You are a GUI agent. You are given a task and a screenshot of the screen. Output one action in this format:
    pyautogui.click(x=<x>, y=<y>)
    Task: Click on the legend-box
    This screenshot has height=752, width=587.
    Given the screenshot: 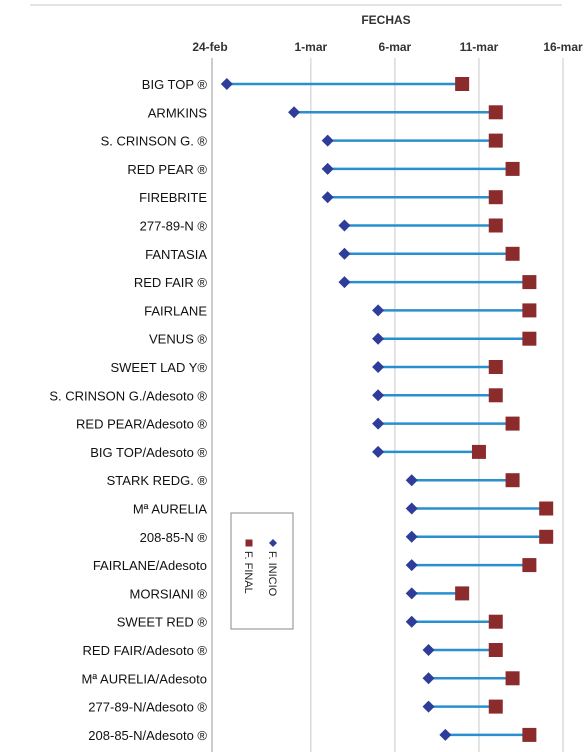 What is the action you would take?
    pyautogui.click(x=262, y=571)
    